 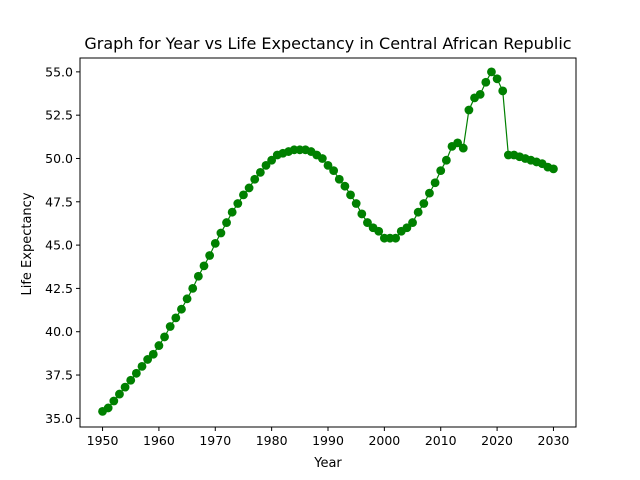 What do you see at coordinates (59, 331) in the screenshot?
I see `y-tick-label: 40.0` at bounding box center [59, 331].